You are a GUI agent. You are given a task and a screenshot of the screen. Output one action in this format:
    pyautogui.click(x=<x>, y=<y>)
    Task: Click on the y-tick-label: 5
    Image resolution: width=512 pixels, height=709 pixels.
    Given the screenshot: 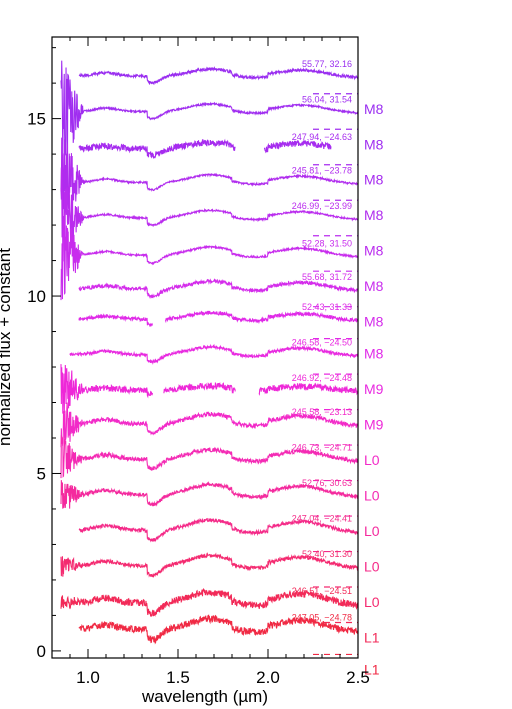 What is the action you would take?
    pyautogui.click(x=41, y=473)
    